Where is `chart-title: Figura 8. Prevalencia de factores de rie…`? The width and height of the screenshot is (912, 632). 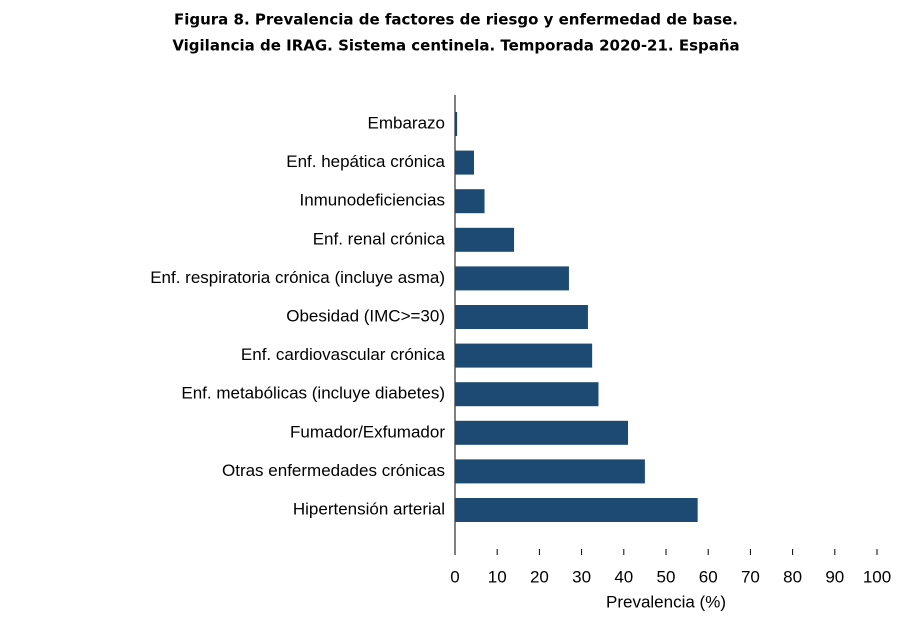
chart-title: Figura 8. Prevalencia de factores de rie… is located at coordinates (456, 20).